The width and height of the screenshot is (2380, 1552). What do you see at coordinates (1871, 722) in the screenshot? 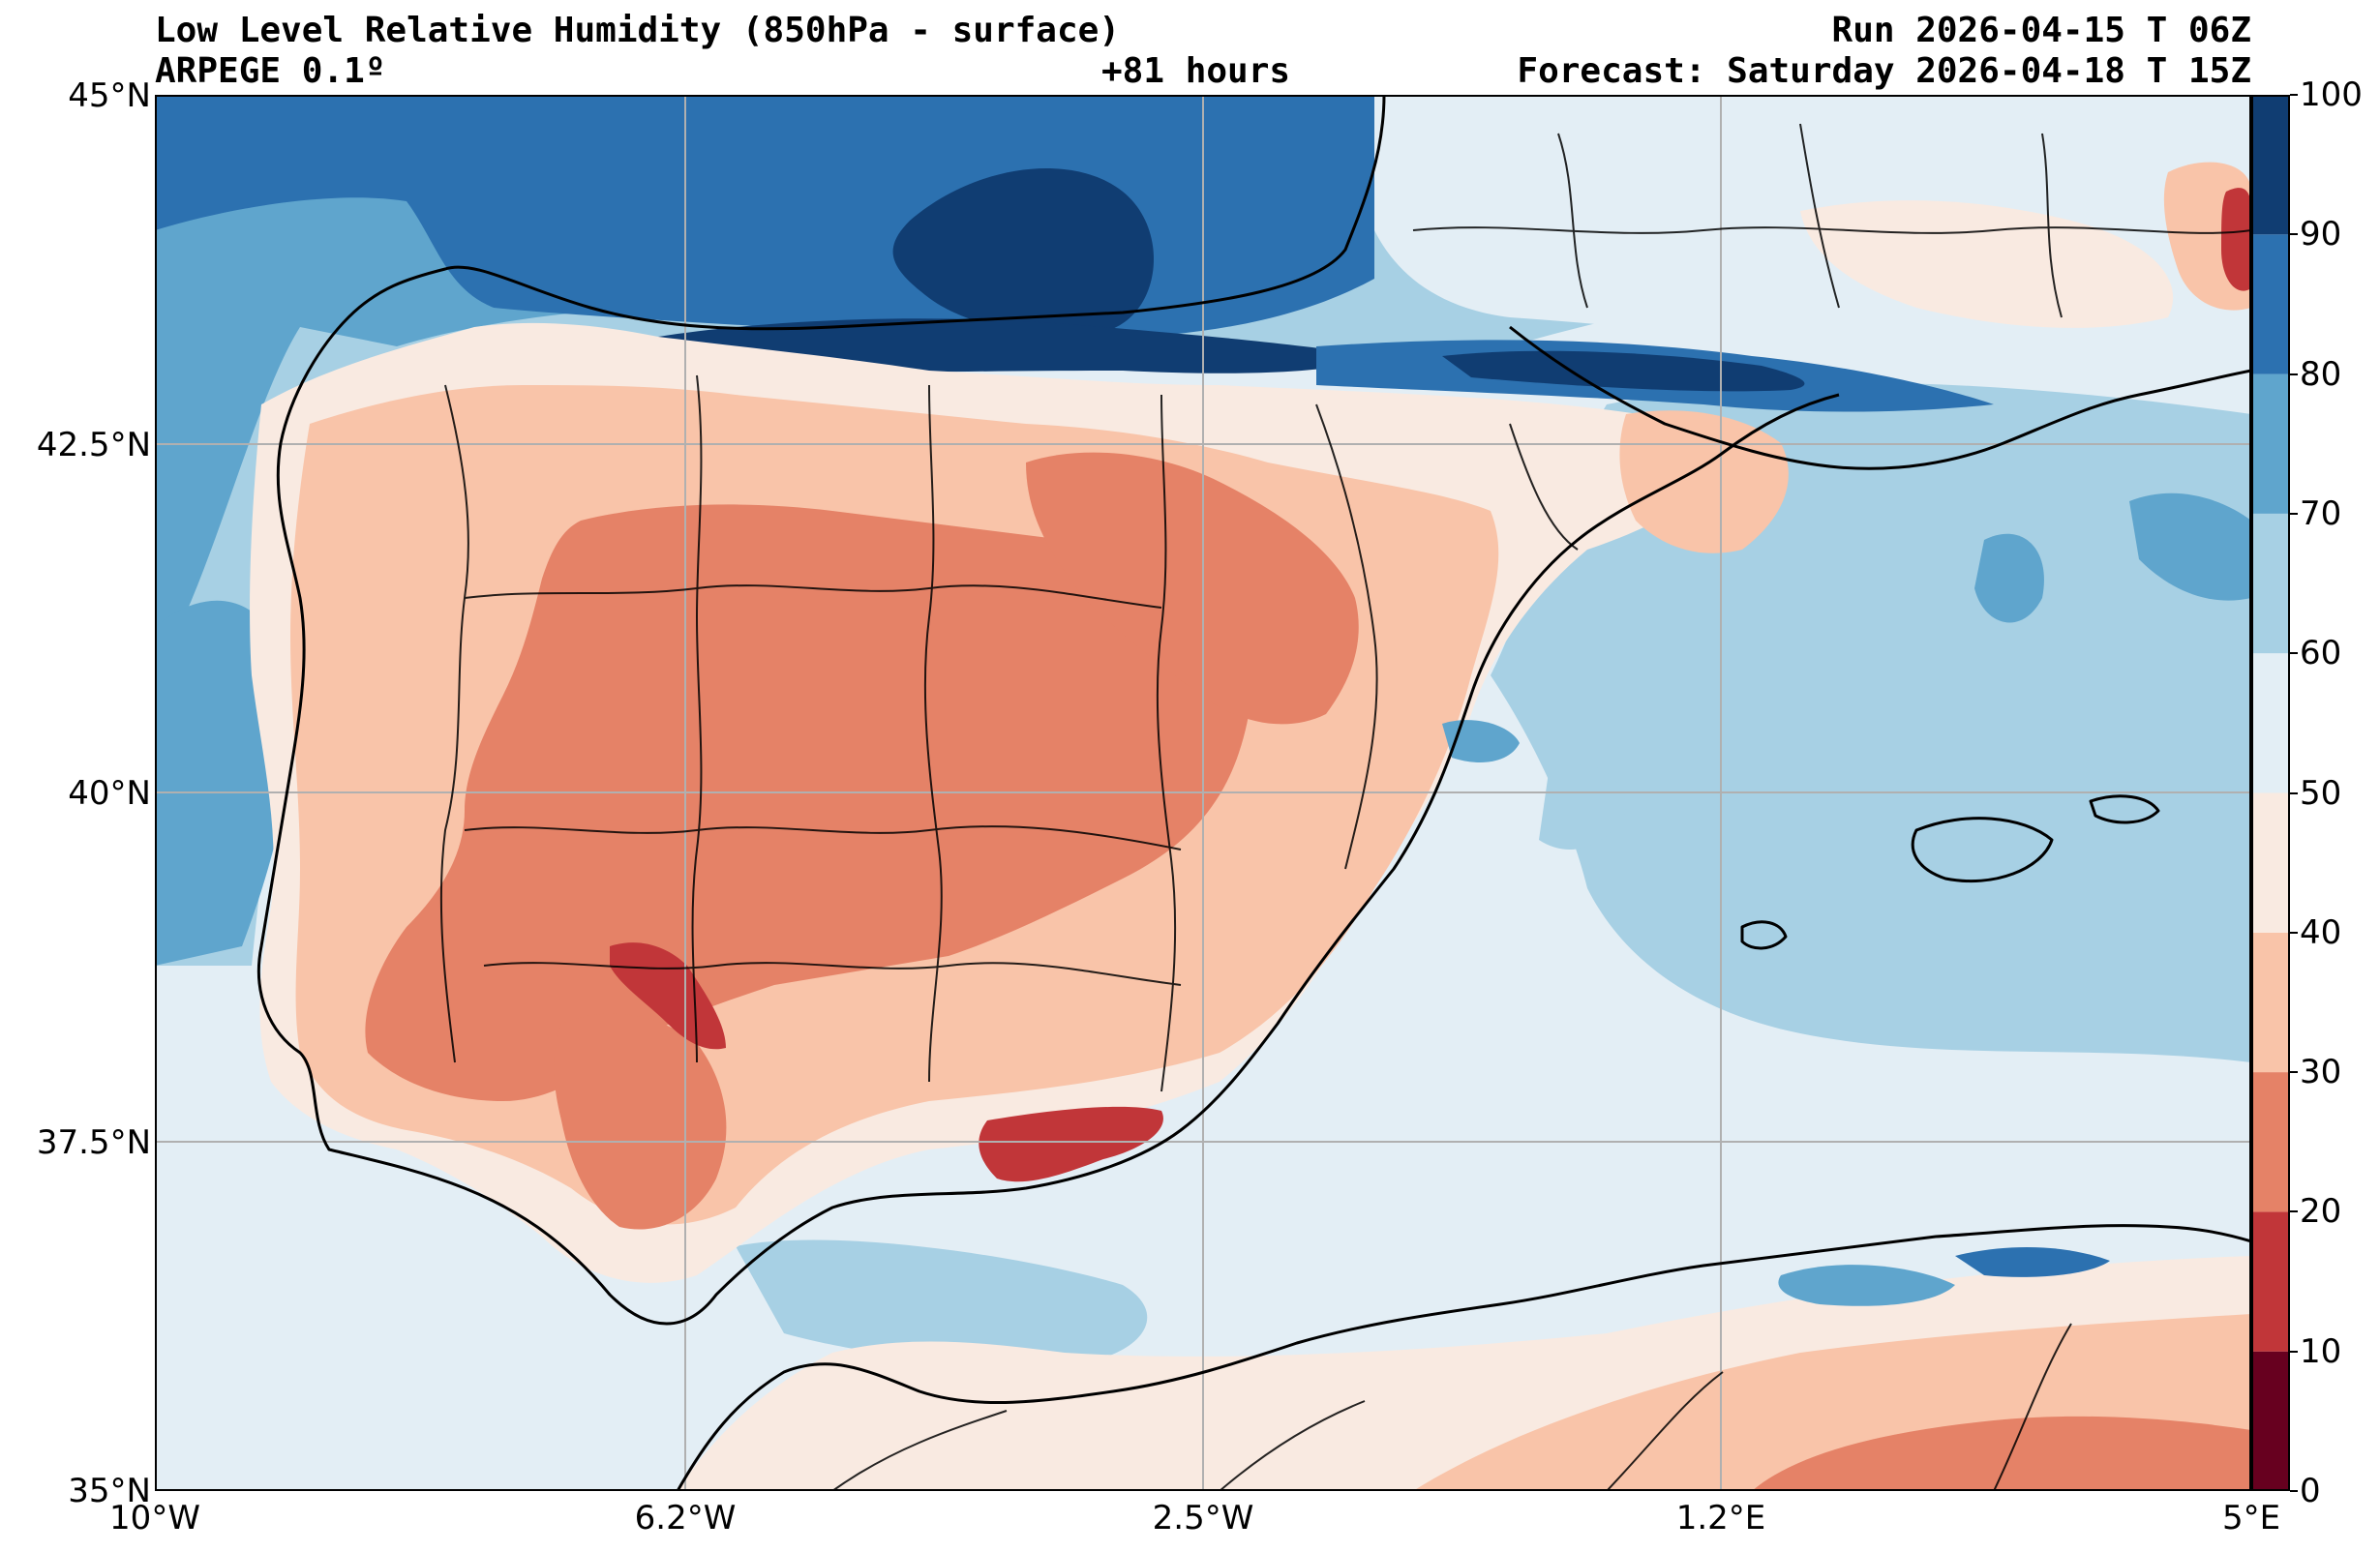
I see `balearic-sea-humidity` at bounding box center [1871, 722].